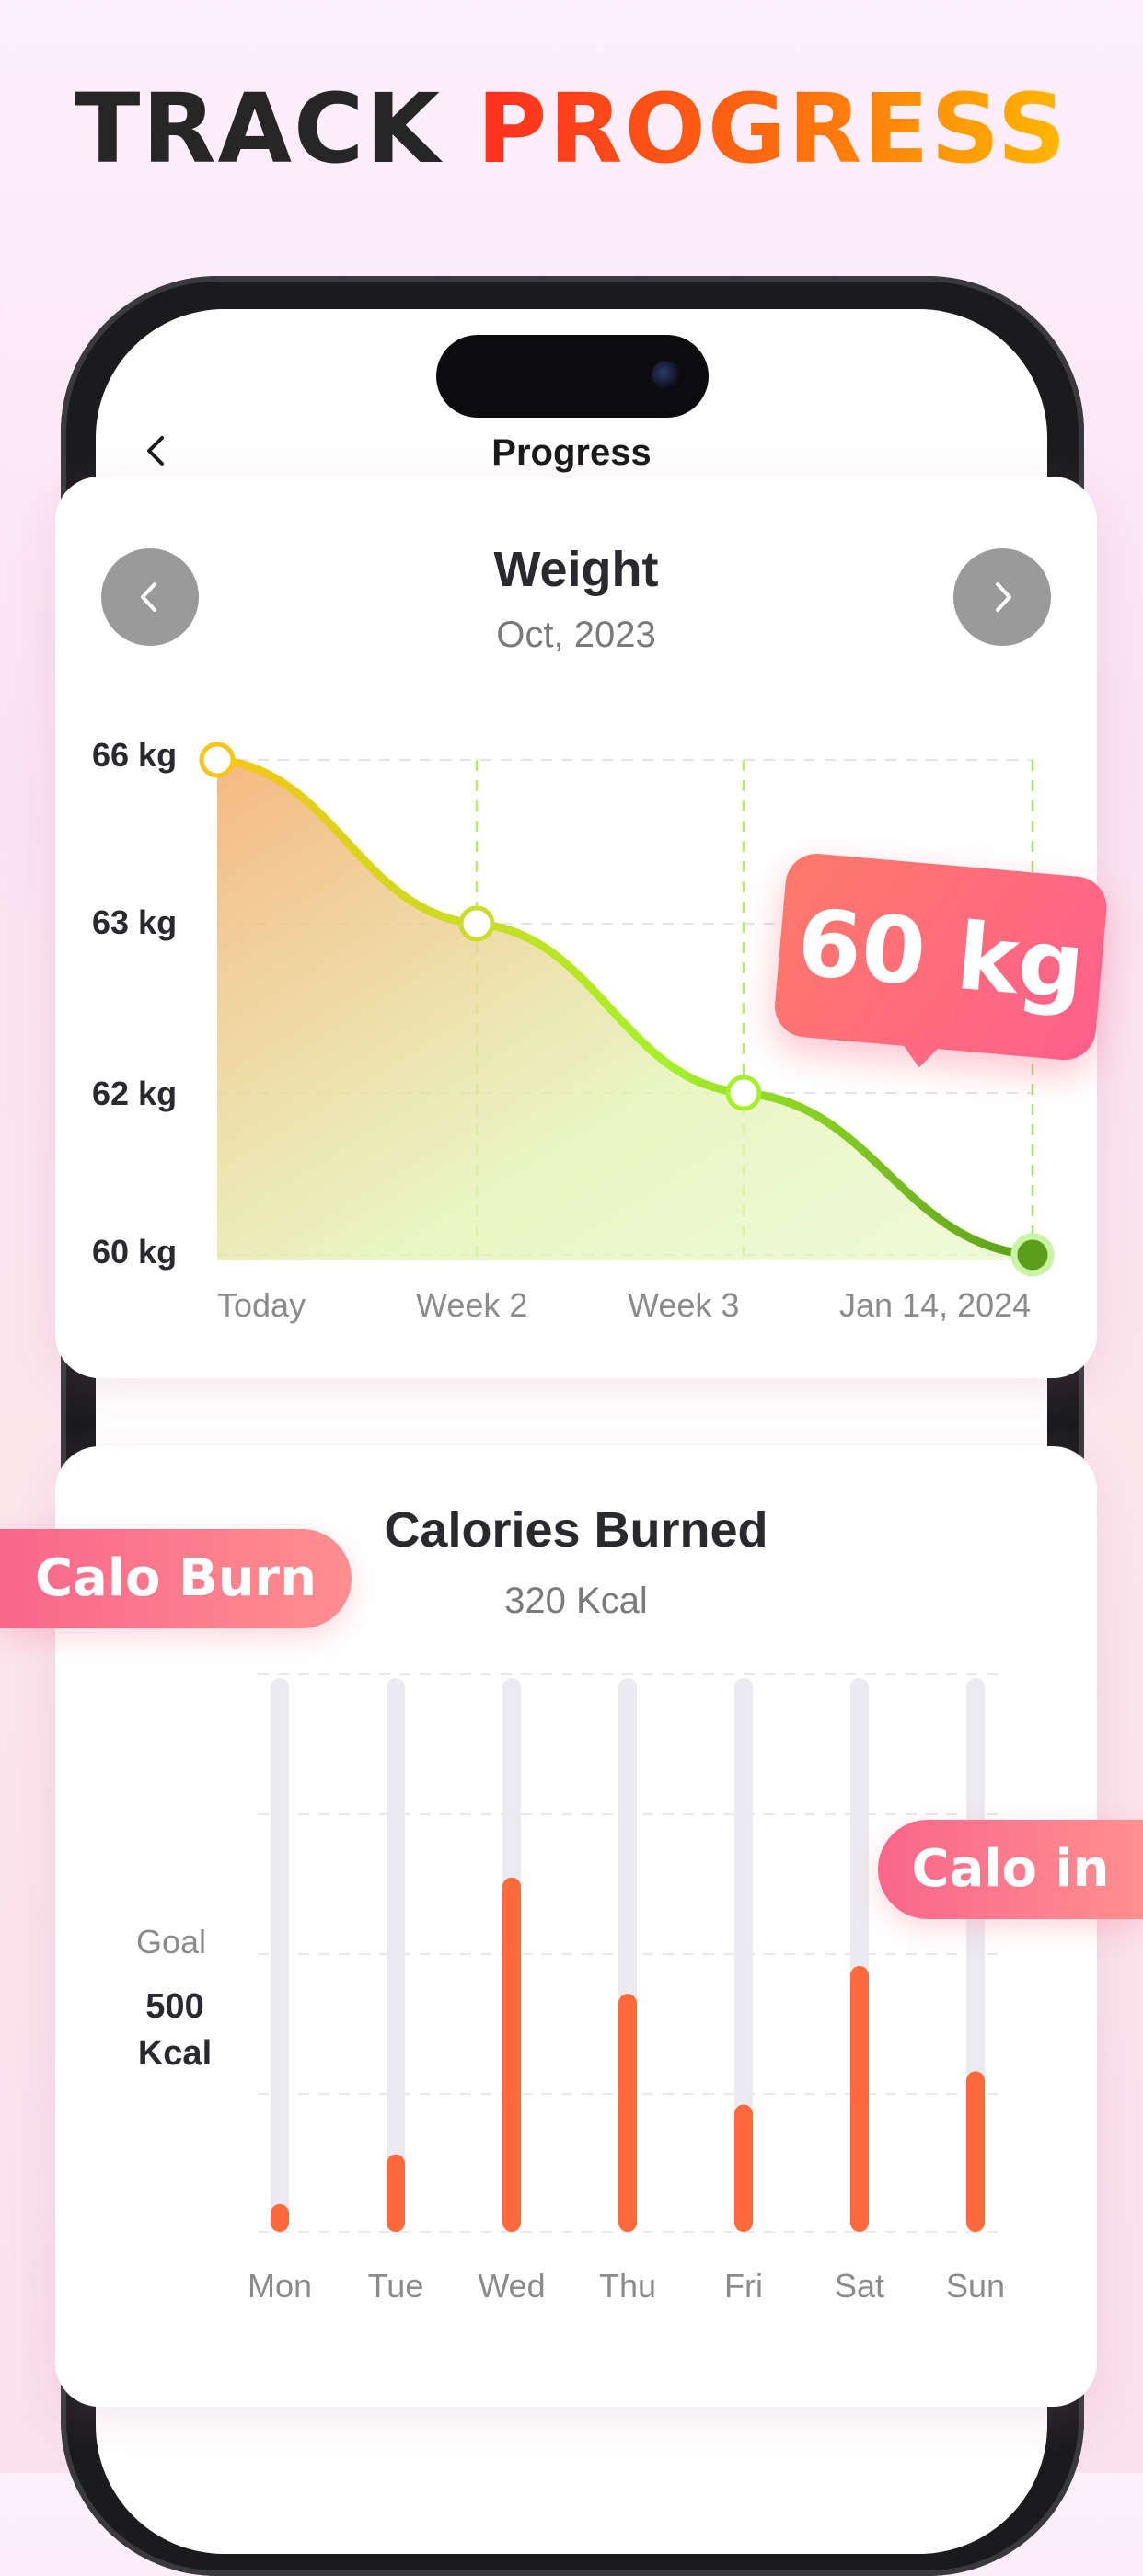 Image resolution: width=1143 pixels, height=2576 pixels. Describe the element at coordinates (684, 1305) in the screenshot. I see `x-tick-label: Week 3` at that location.